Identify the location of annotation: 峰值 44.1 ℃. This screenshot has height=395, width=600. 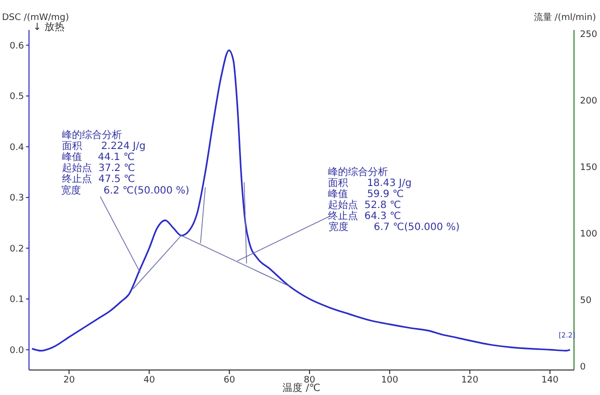
(98, 157).